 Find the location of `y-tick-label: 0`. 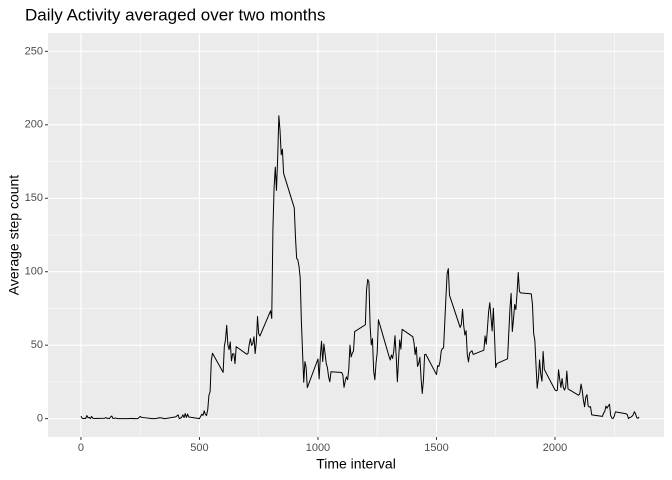

y-tick-label: 0 is located at coordinates (40, 419).